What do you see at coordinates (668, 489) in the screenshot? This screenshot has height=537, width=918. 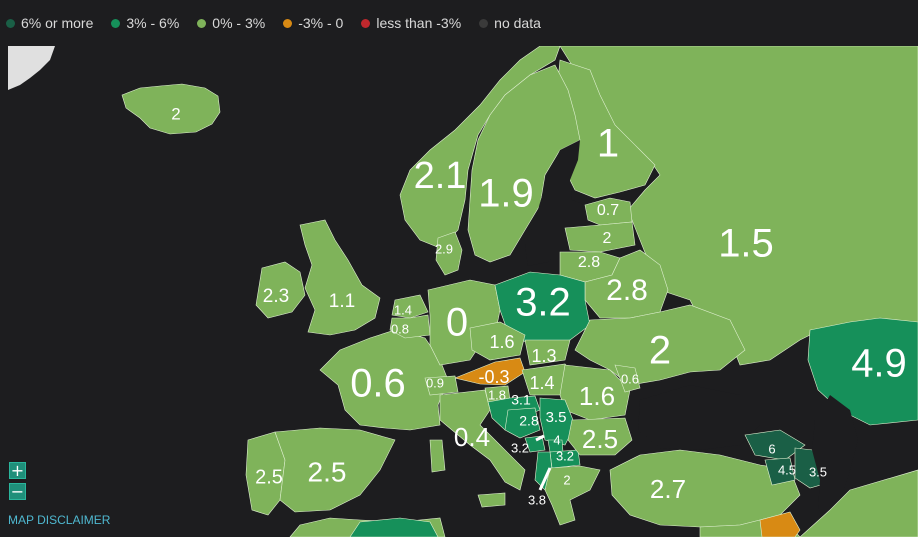 I see `value-turkey: 2.7` at bounding box center [668, 489].